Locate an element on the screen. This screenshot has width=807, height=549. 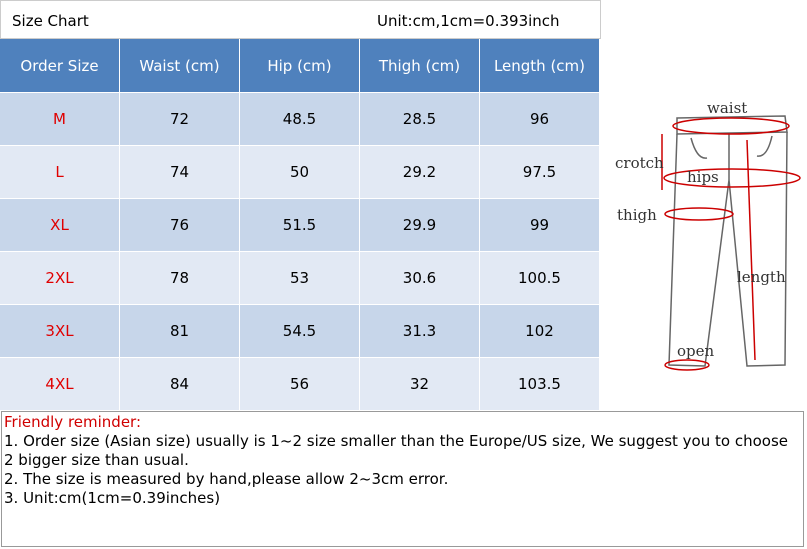
label-thigh: thigh is located at coordinates (637, 215).